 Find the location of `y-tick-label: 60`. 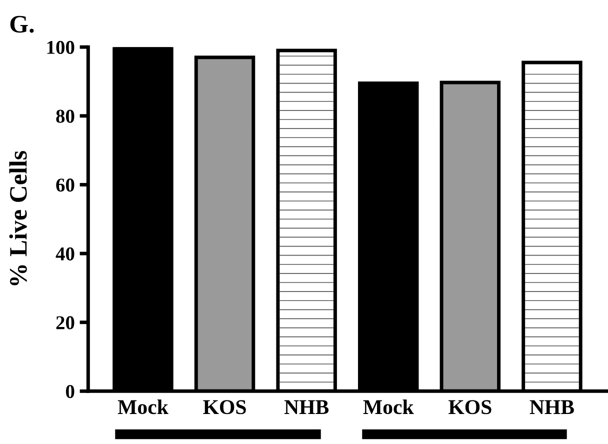

y-tick-label: 60 is located at coordinates (65, 185).